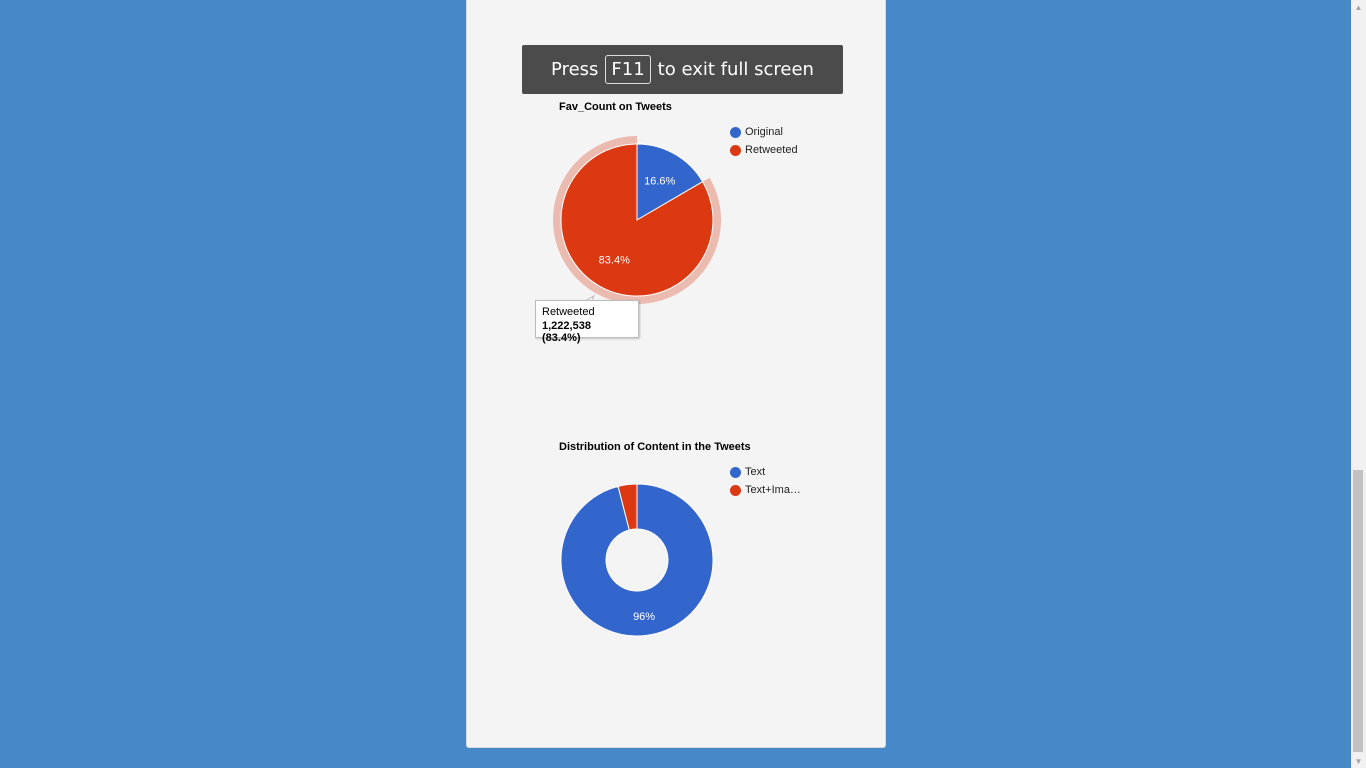  Describe the element at coordinates (659, 181) in the screenshot. I see `slice-percent-label: 16.6%` at that location.